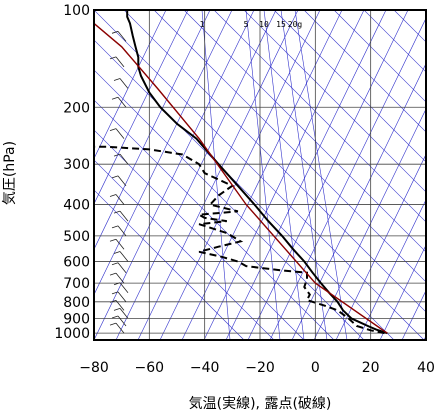 This screenshot has width=435, height=412. Describe the element at coordinates (10, 173) in the screenshot. I see `y-axis-title: 気圧(hPa)` at that location.